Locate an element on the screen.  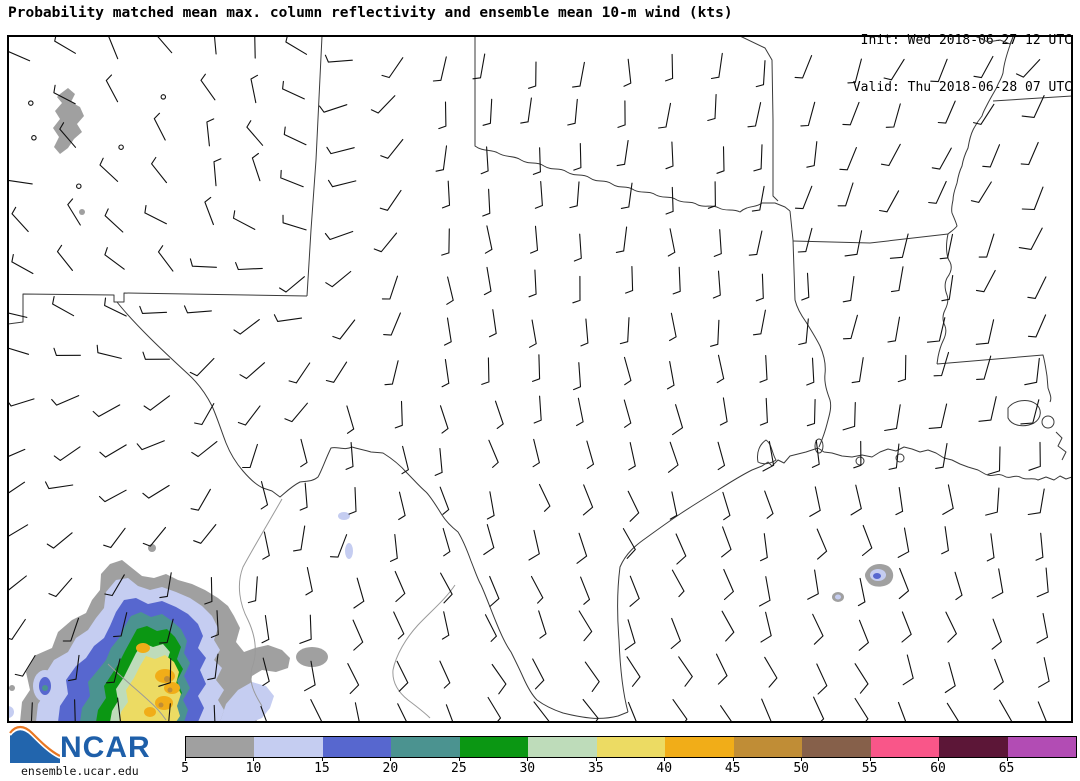
galveston-bay is located at coordinates (767, 452).